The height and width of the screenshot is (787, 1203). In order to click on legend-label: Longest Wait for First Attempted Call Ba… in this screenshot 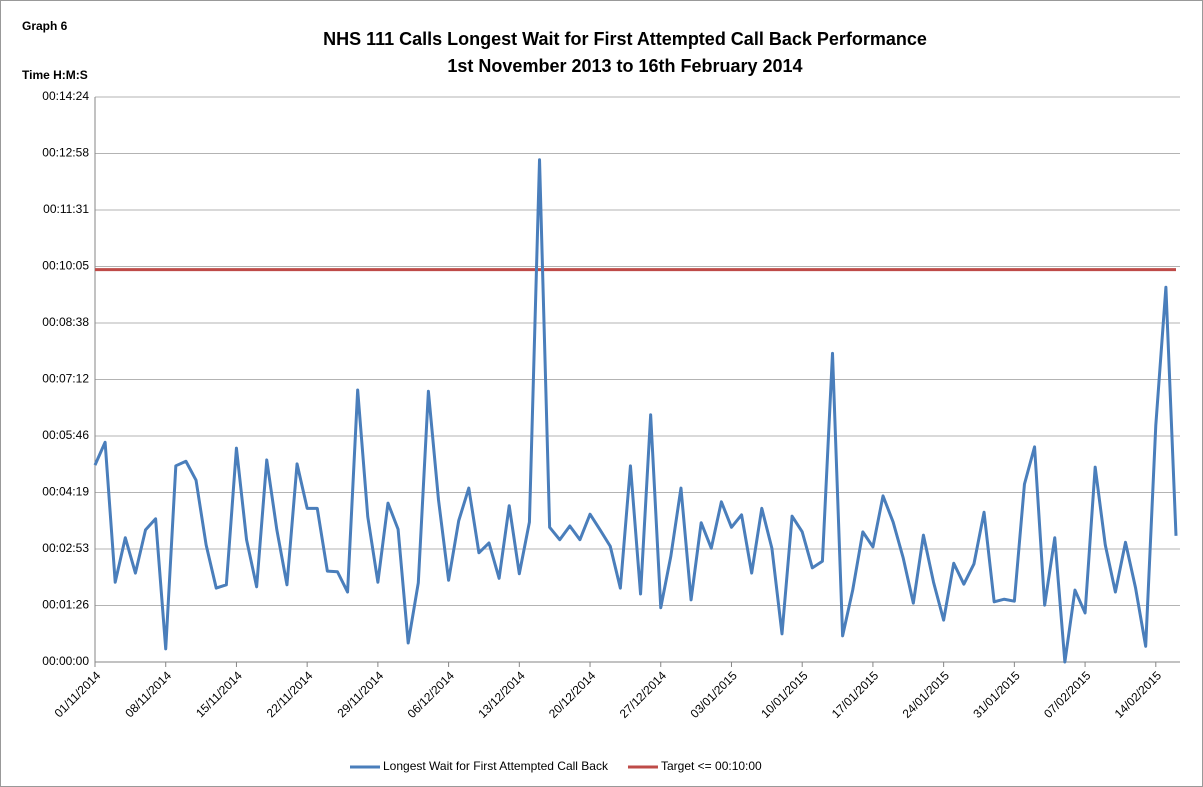, I will do `click(496, 766)`.